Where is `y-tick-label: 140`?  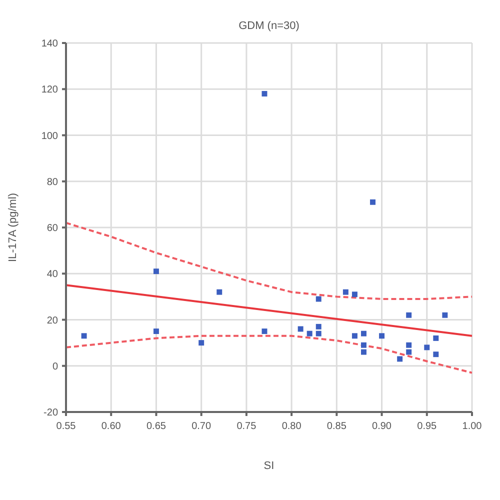 y-tick-label: 140 is located at coordinates (49, 44).